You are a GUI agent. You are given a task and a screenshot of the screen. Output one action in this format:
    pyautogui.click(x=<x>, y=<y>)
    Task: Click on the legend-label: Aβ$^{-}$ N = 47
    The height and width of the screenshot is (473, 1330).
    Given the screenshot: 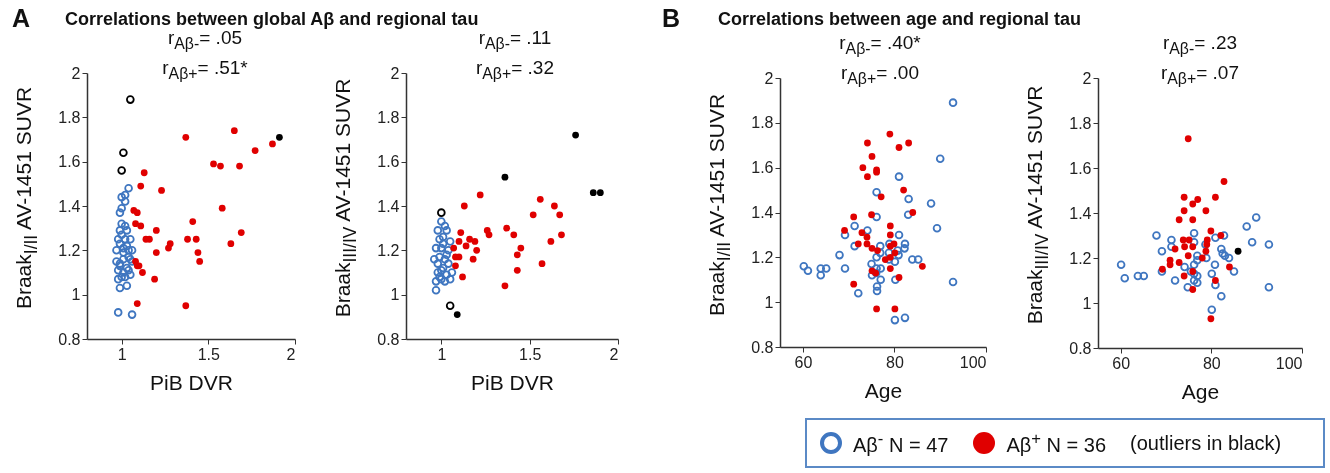 What is the action you would take?
    pyautogui.click(x=901, y=443)
    